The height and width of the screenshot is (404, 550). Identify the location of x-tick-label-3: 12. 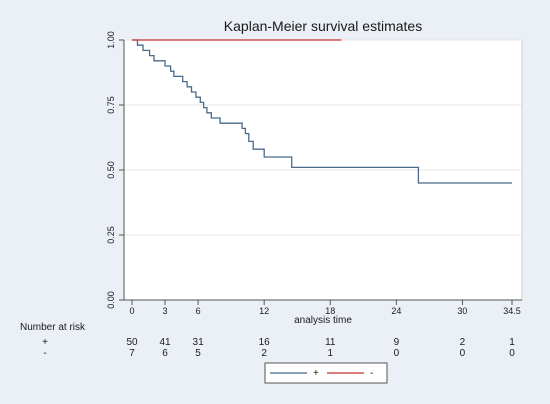
(264, 311).